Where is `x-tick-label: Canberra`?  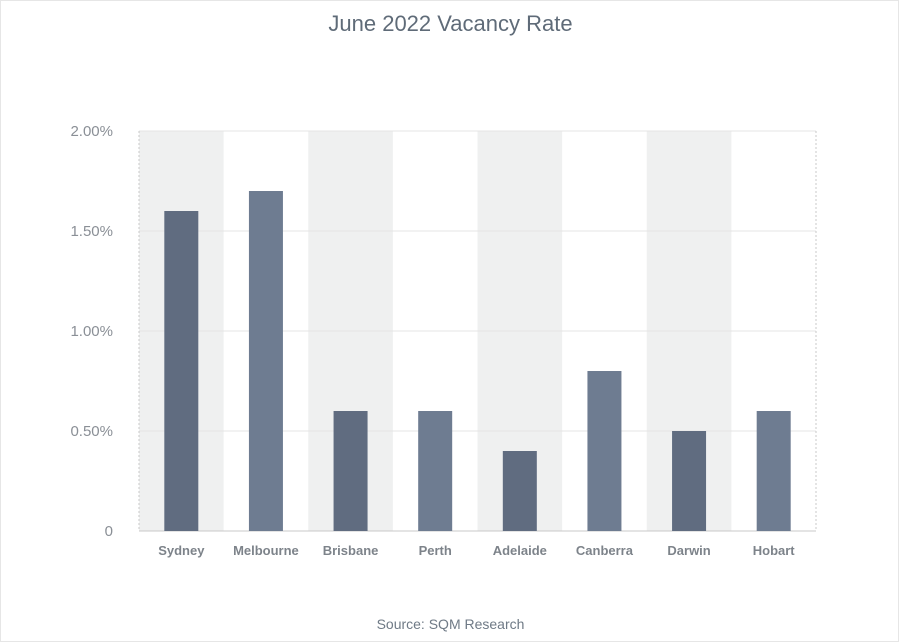 x-tick-label: Canberra is located at coordinates (605, 550).